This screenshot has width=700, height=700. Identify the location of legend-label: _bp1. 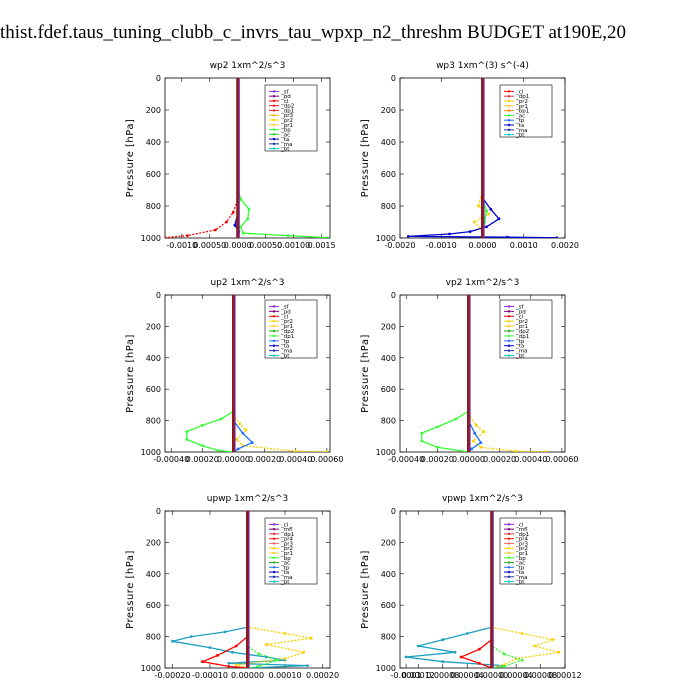
(522, 112).